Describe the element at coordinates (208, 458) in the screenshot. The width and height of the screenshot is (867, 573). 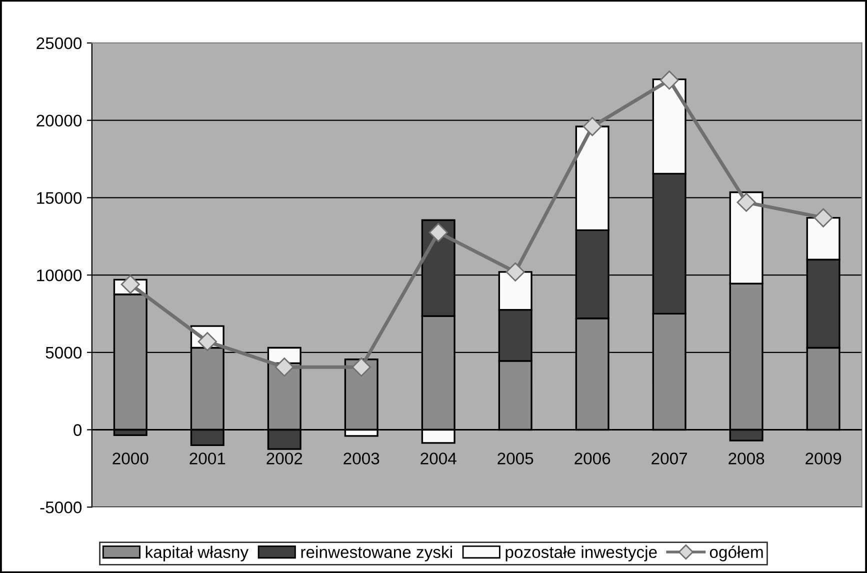
I see `x-tick-label: 2001` at that location.